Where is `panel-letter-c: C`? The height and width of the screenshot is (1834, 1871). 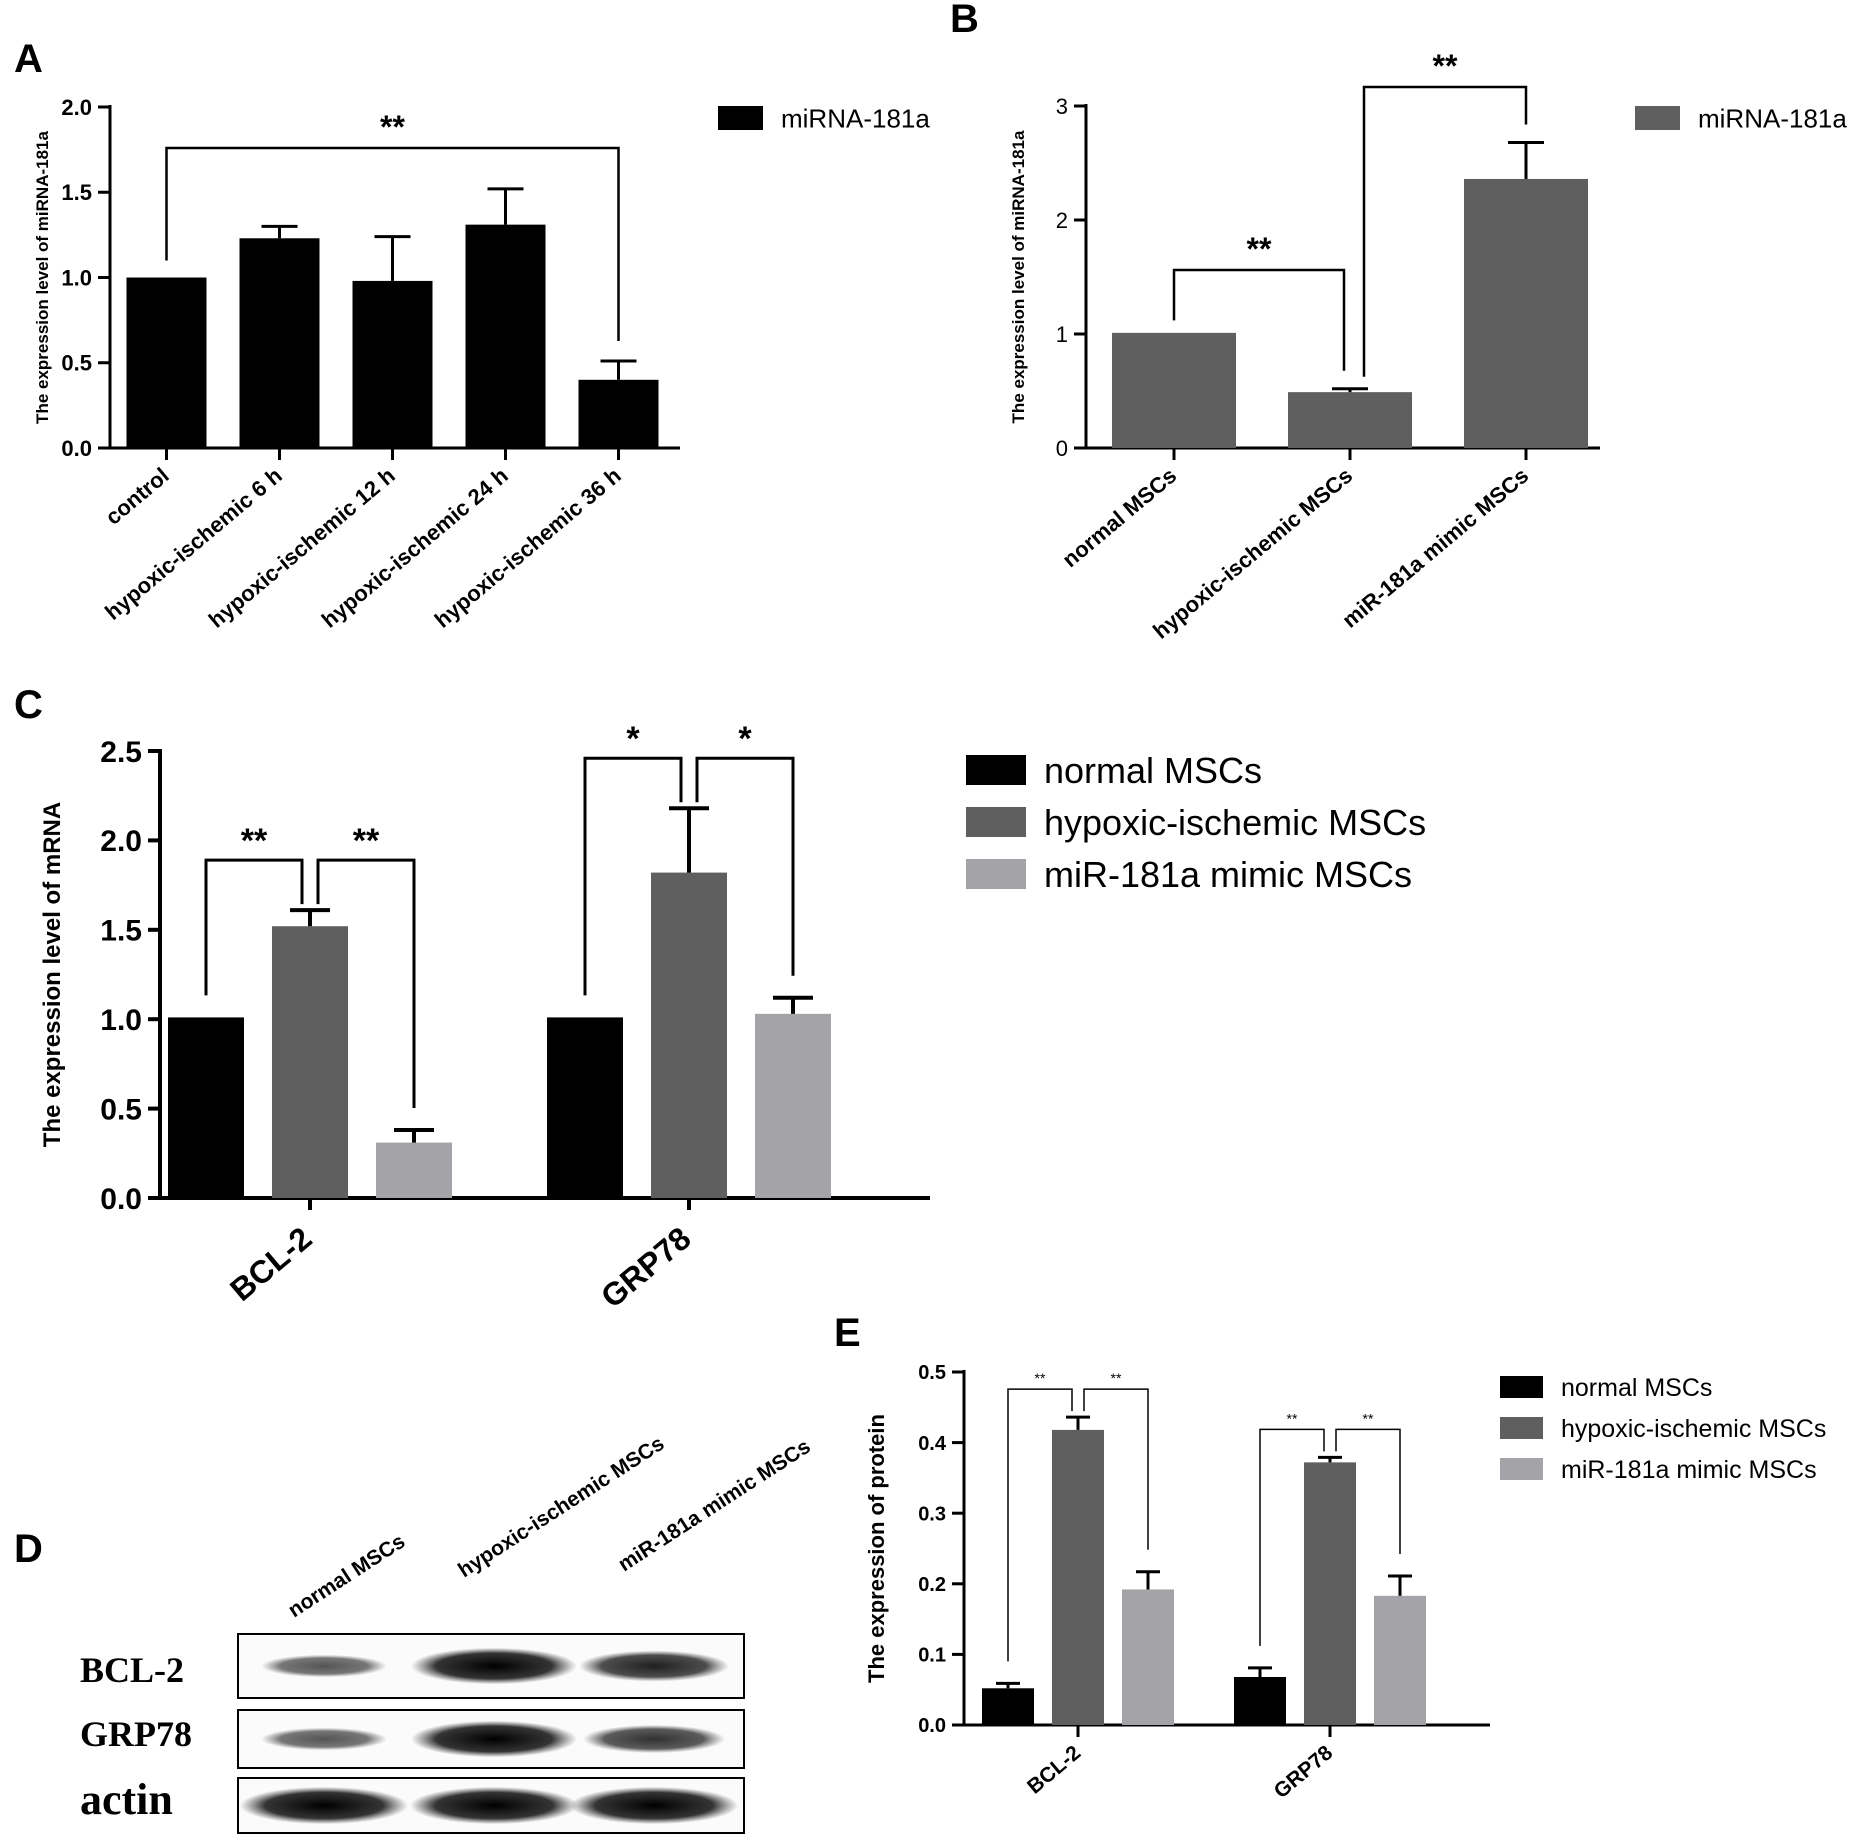 panel-letter-c: C is located at coordinates (28, 705).